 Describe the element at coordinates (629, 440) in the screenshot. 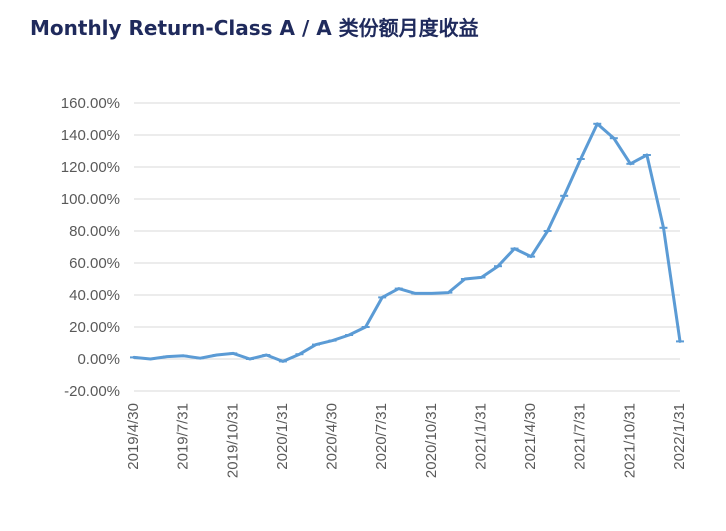

I see `x-tick-label: 2021/10/31` at that location.